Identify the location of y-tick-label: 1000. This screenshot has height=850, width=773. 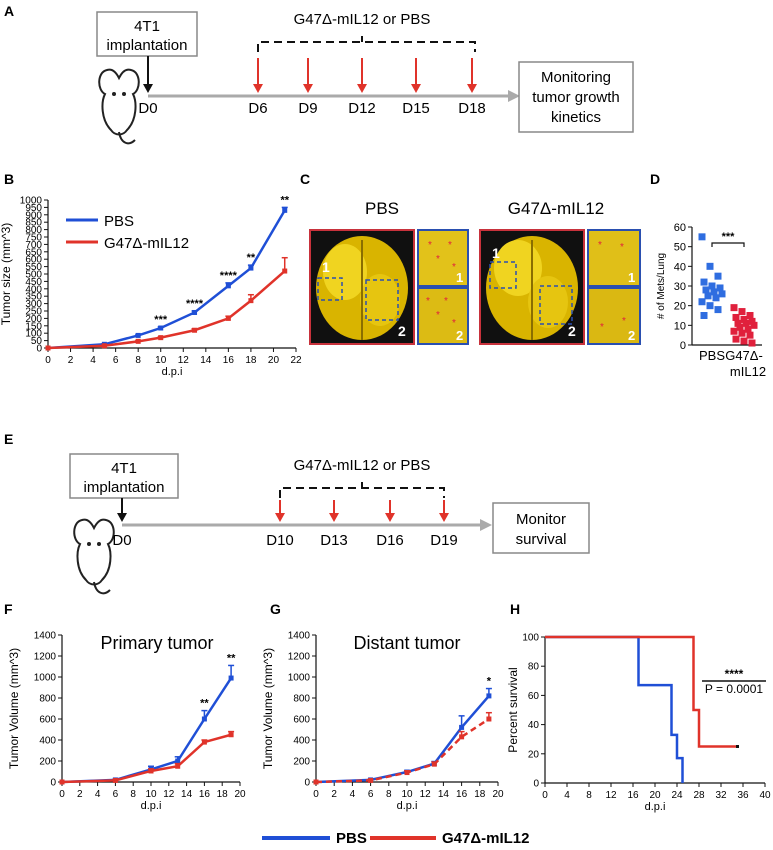
(31, 201).